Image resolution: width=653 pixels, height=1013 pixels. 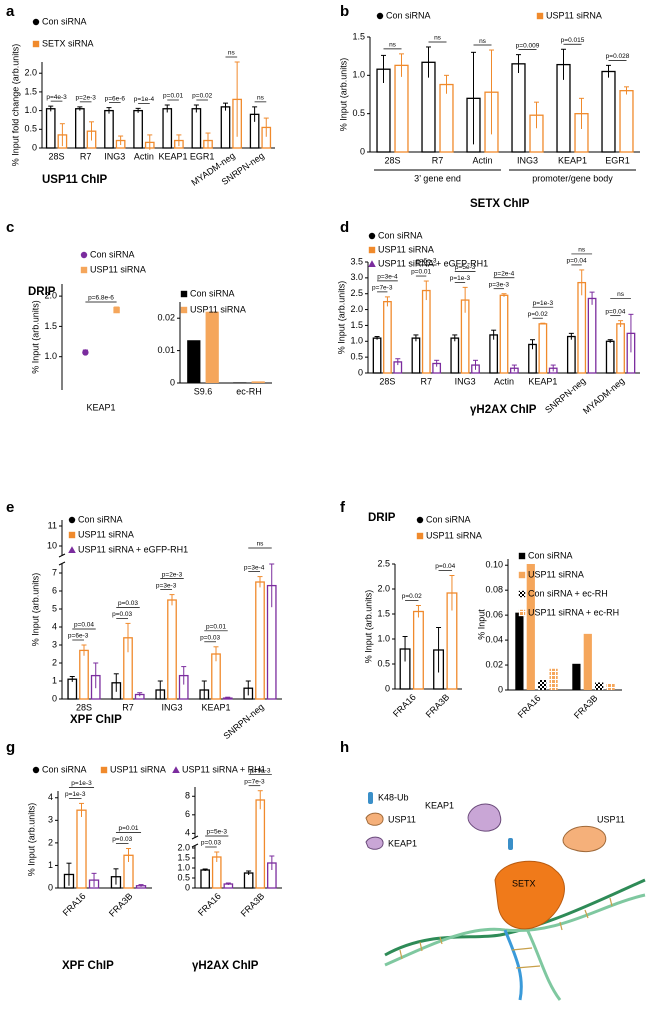 I want to click on y-tick-label: 1.5, so click(x=383, y=613).